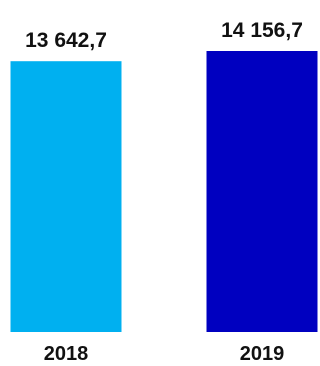 Image resolution: width=320 pixels, height=366 pixels. Describe the element at coordinates (262, 30) in the screenshot. I see `value-label-2019: 14 156,7` at that location.